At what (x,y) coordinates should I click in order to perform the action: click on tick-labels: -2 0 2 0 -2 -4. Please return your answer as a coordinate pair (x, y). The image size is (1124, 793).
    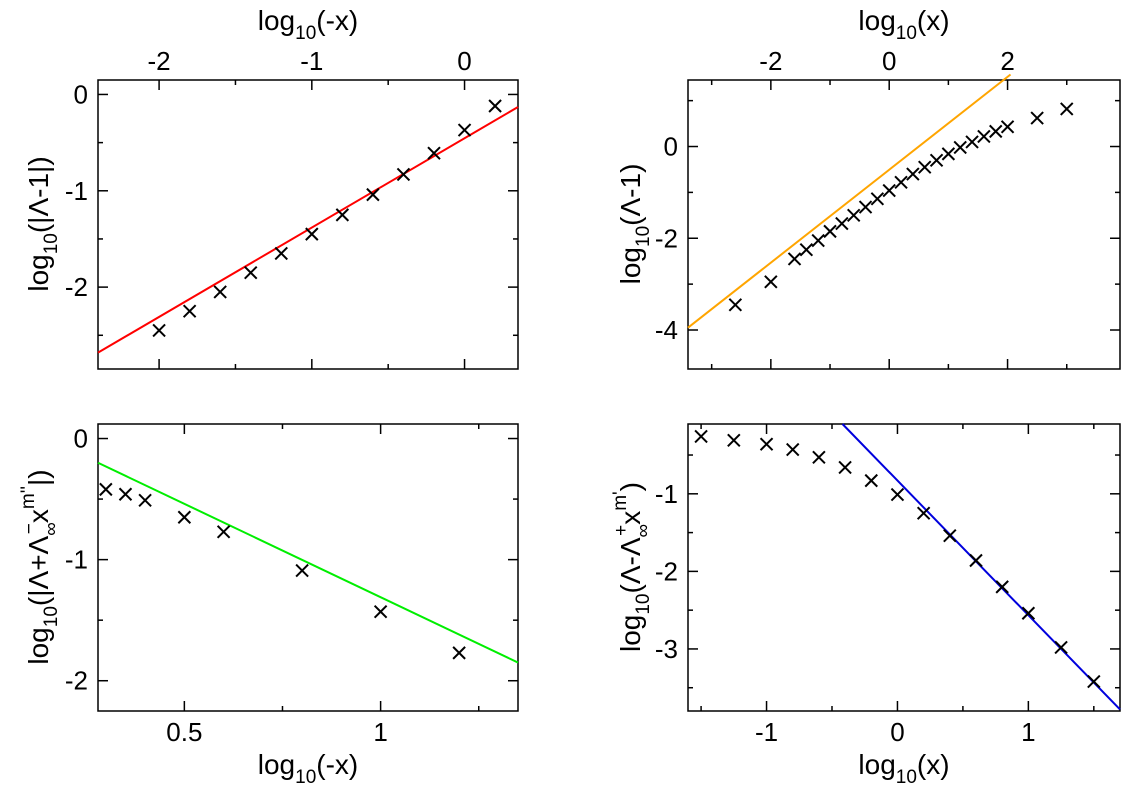
    Looking at the image, I should click on (835, 195).